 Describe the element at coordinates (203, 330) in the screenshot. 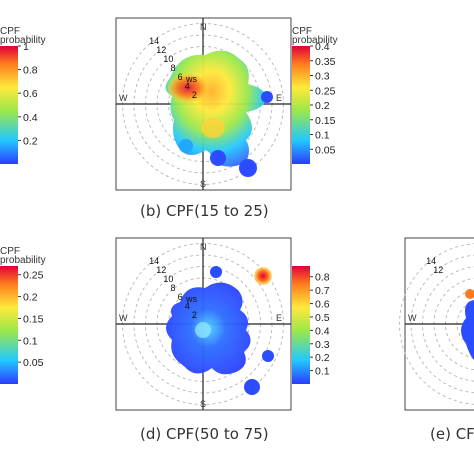

I see `panel-d-center-light` at that location.